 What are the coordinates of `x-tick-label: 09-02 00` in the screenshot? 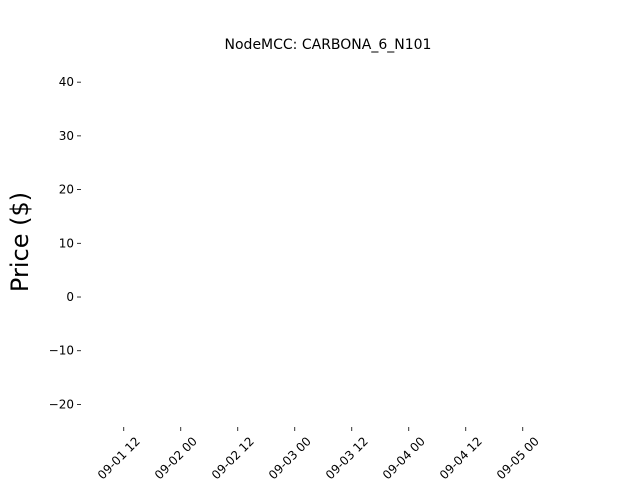 It's located at (176, 457).